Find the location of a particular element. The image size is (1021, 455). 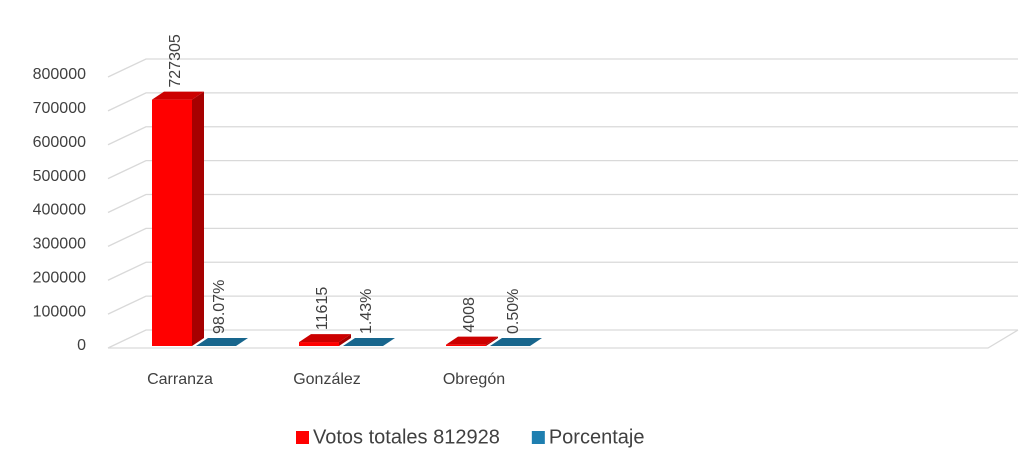

data-label: 0.50% is located at coordinates (513, 311).